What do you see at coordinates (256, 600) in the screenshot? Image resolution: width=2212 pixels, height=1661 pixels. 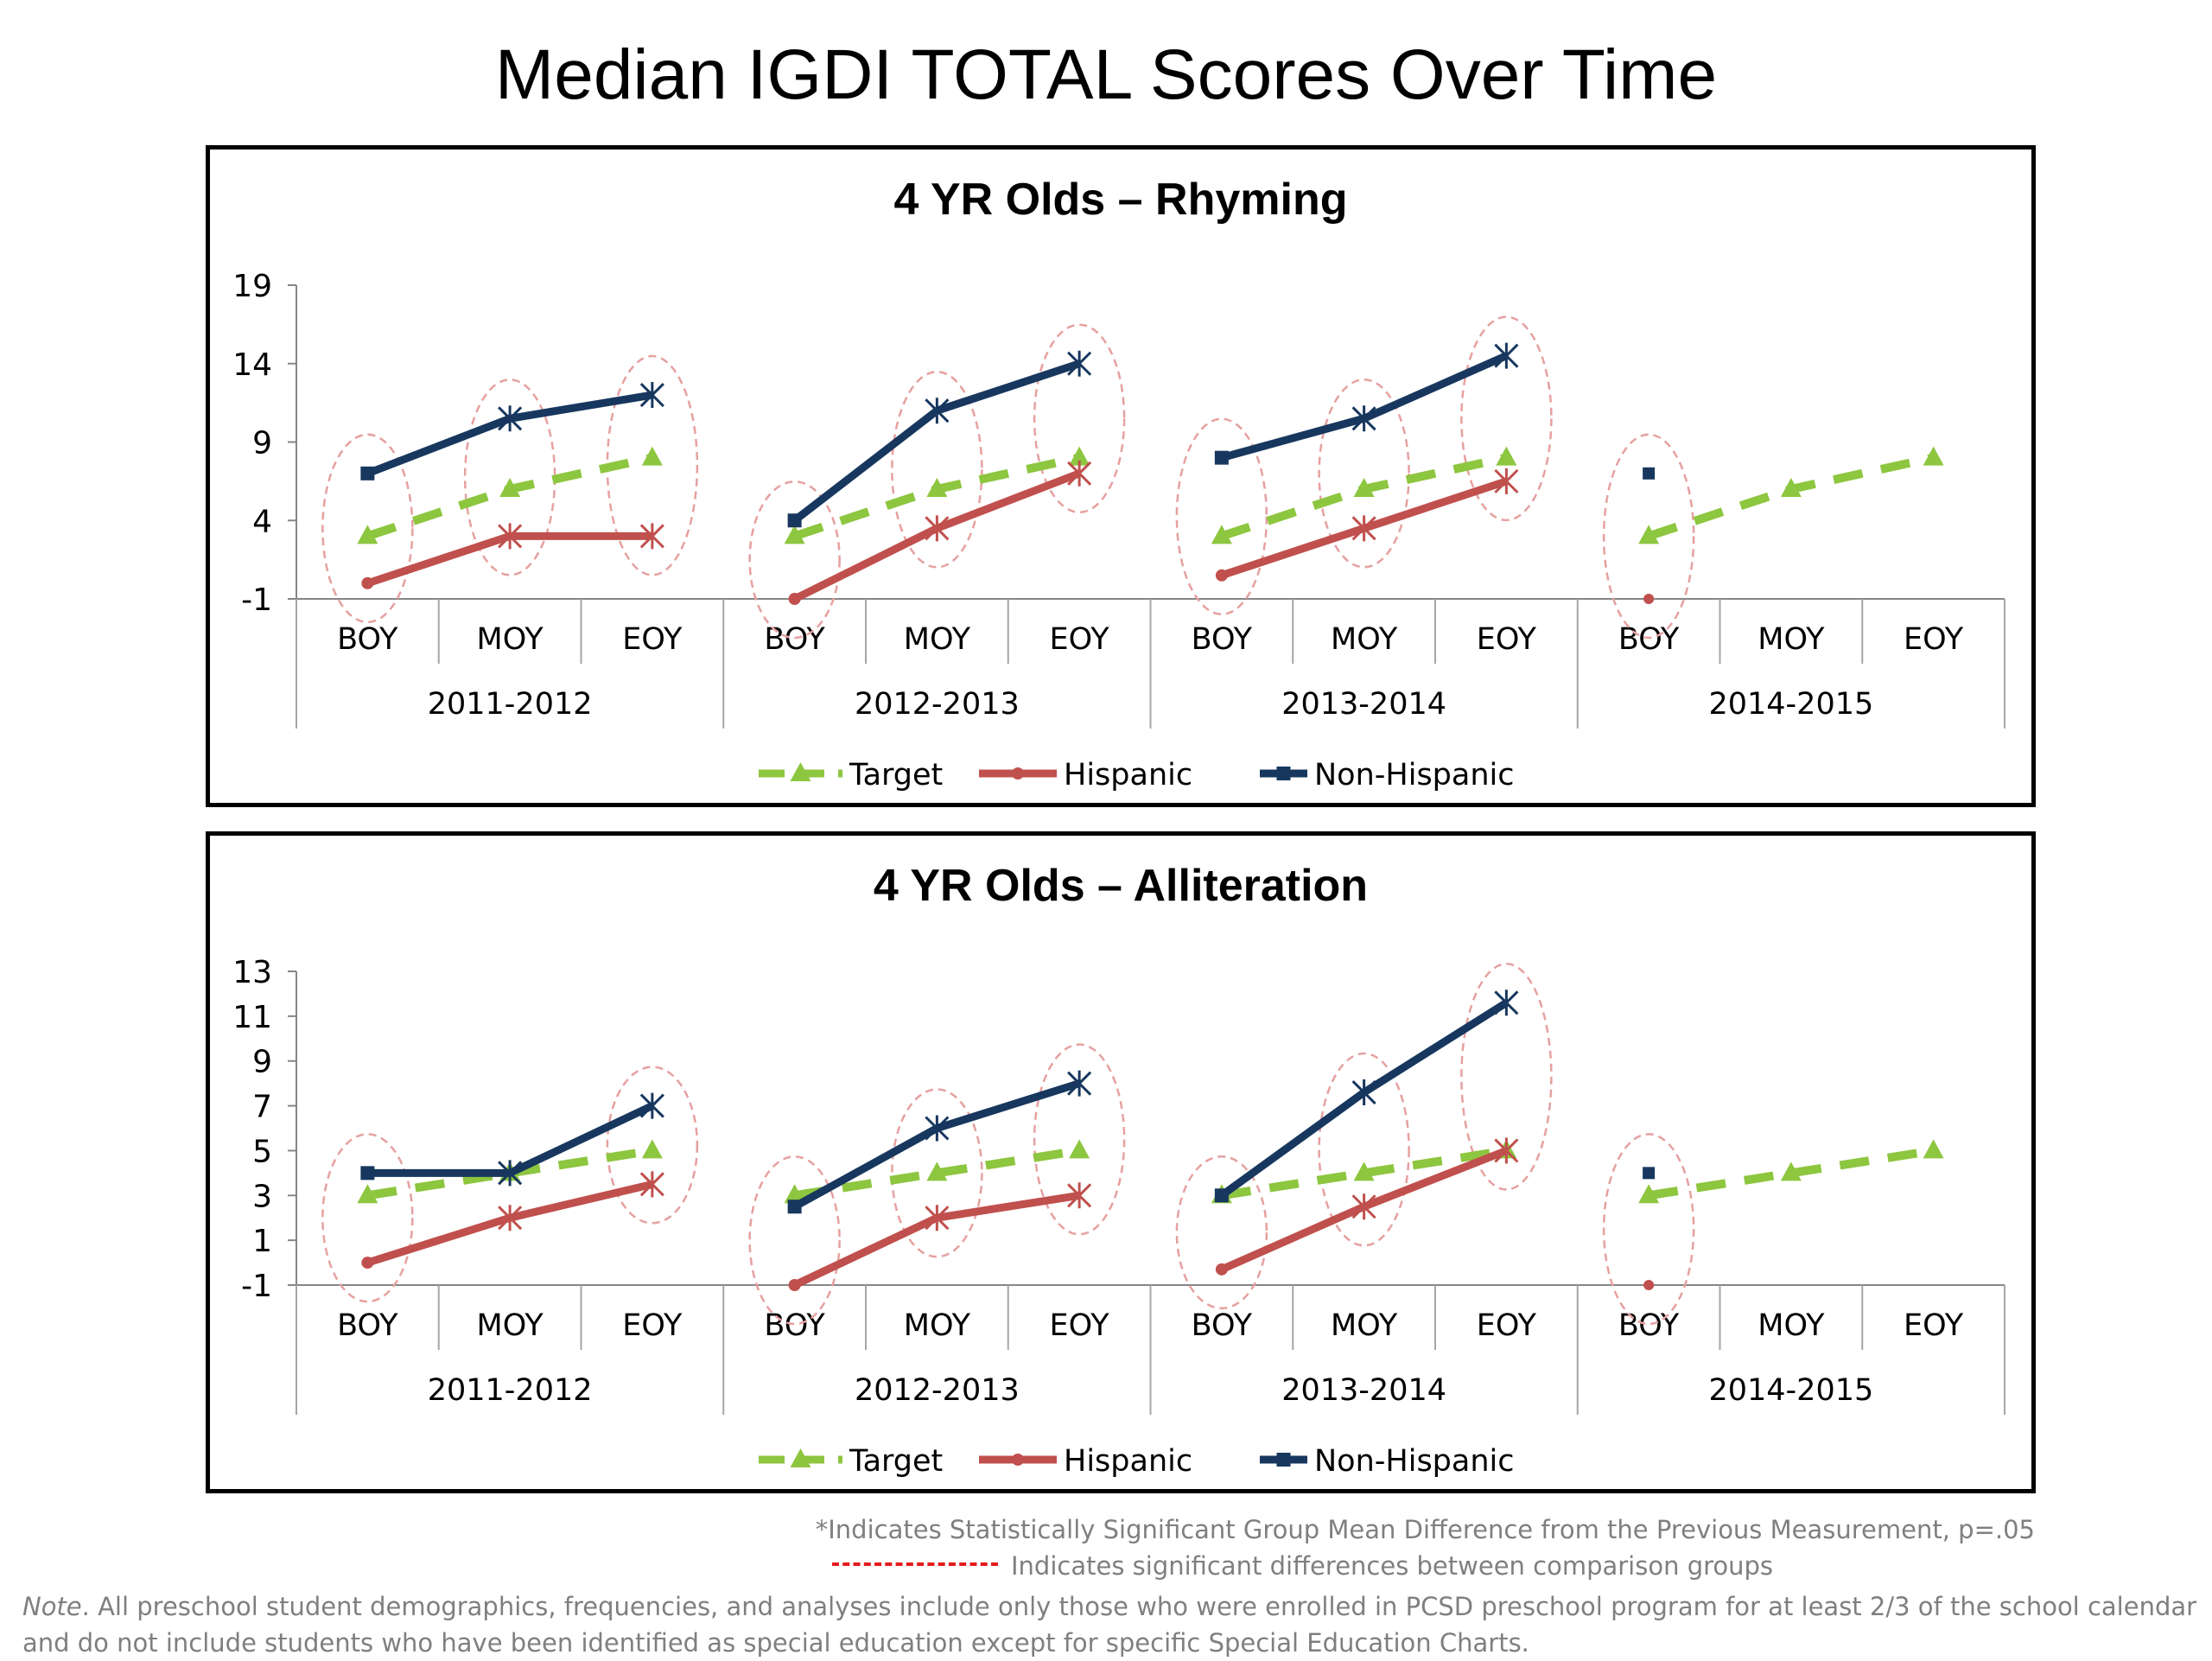 I see `y-tick-label: -1` at bounding box center [256, 600].